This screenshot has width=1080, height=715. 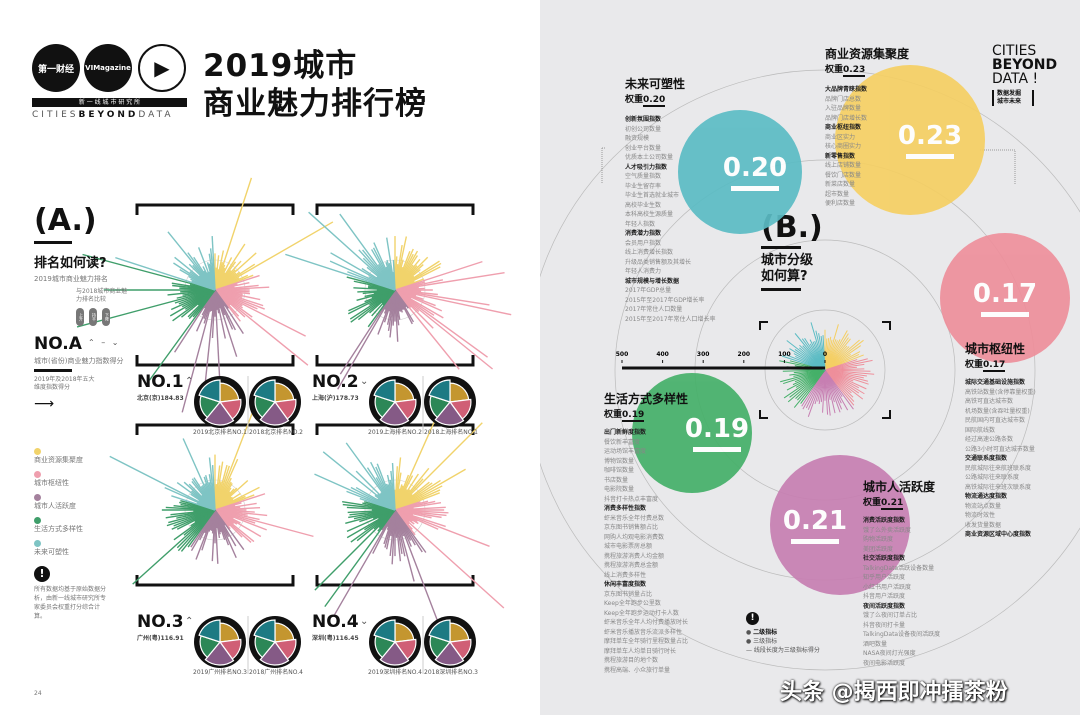 What do you see at coordinates (603, 165) in the screenshot?
I see `dotted-corner` at bounding box center [603, 165].